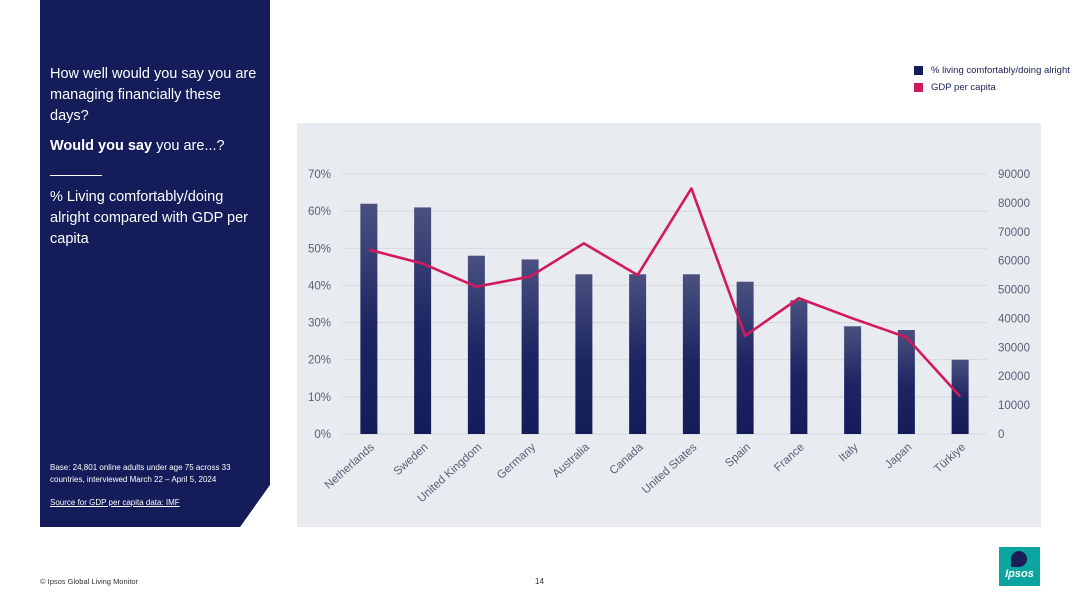  Describe the element at coordinates (1014, 262) in the screenshot. I see `y-right-tick-label: 60000` at that location.